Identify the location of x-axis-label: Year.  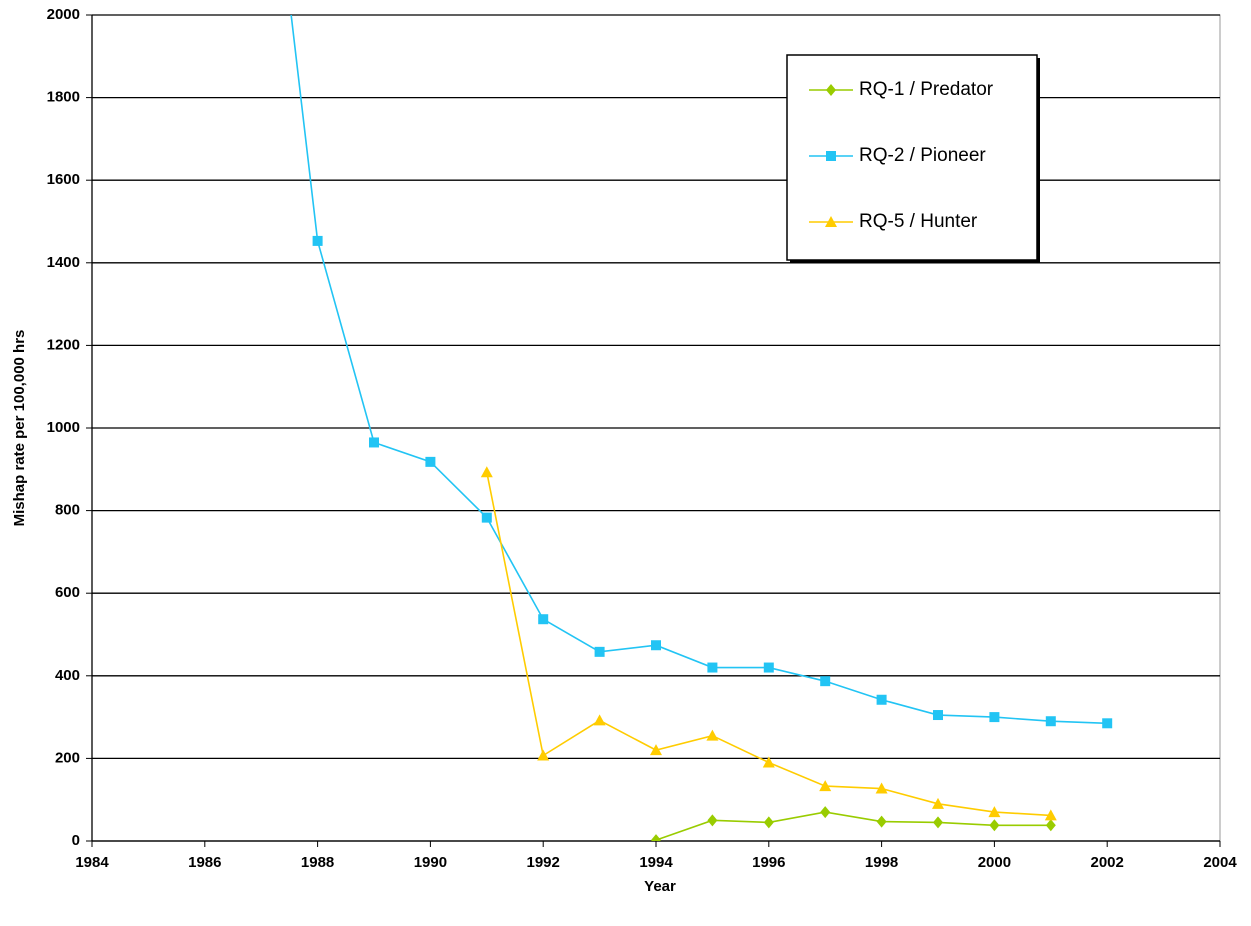
(660, 886).